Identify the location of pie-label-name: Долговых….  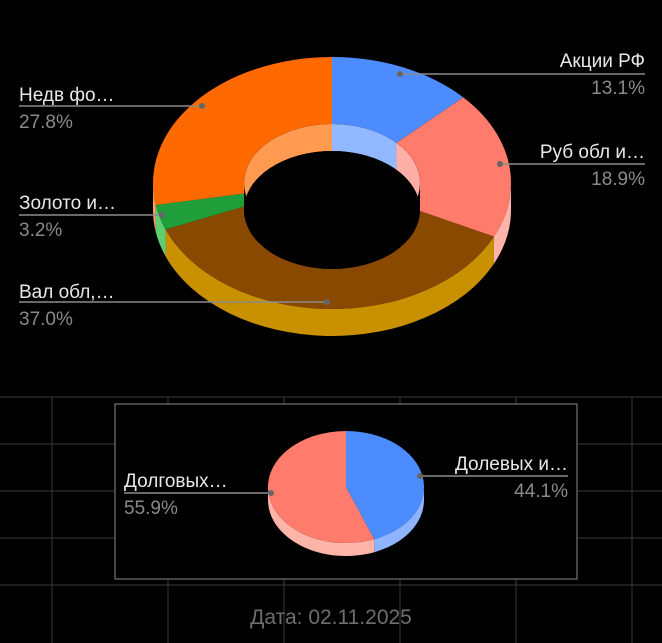
(176, 481).